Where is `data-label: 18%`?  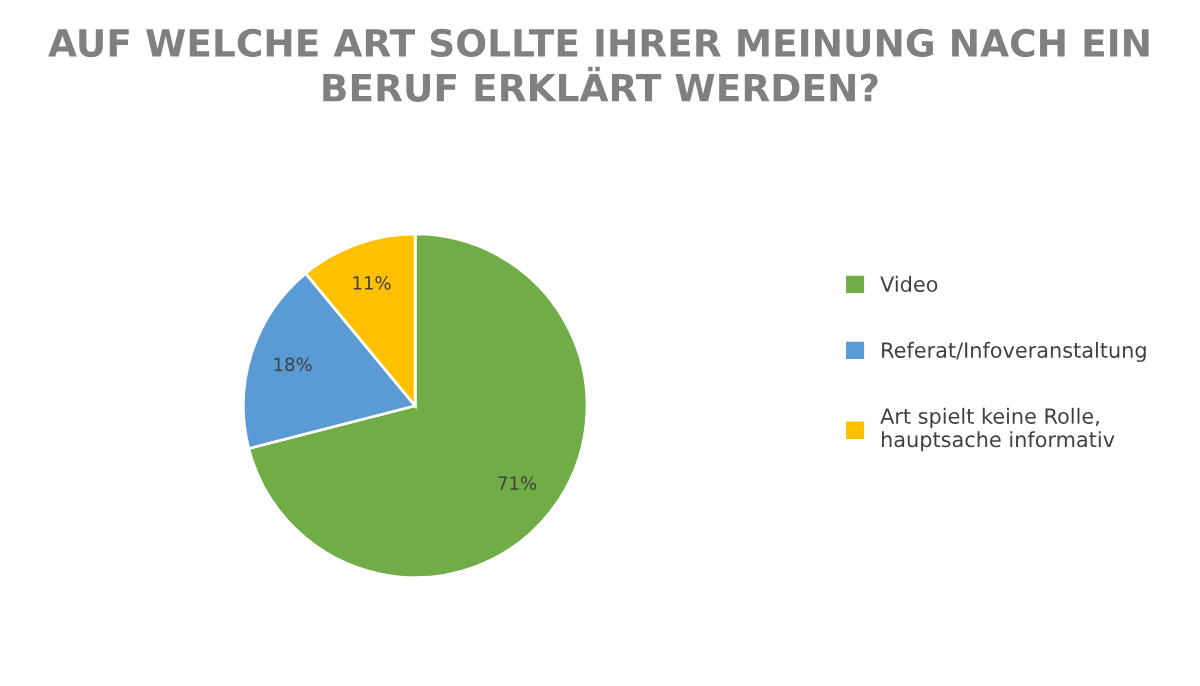
data-label: 18% is located at coordinates (293, 364).